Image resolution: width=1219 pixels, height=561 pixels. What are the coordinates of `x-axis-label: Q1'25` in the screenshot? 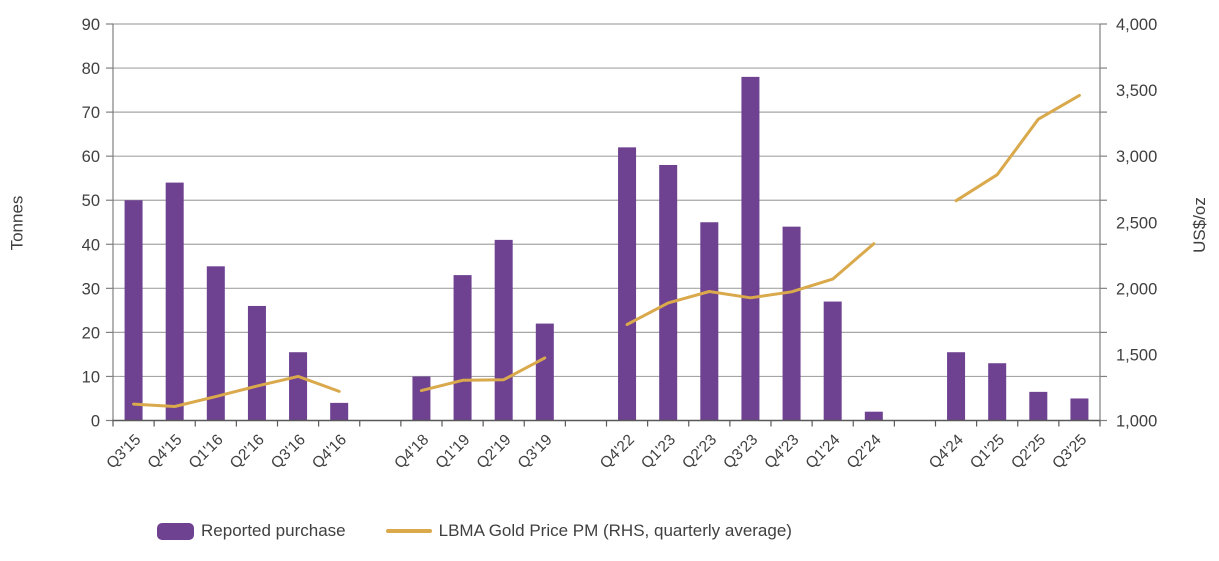 It's located at (987, 451).